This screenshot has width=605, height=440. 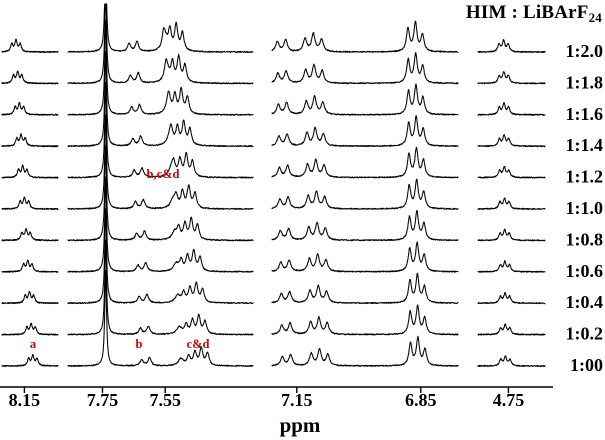 I want to click on axis-tick-label: 8.15, so click(x=25, y=400).